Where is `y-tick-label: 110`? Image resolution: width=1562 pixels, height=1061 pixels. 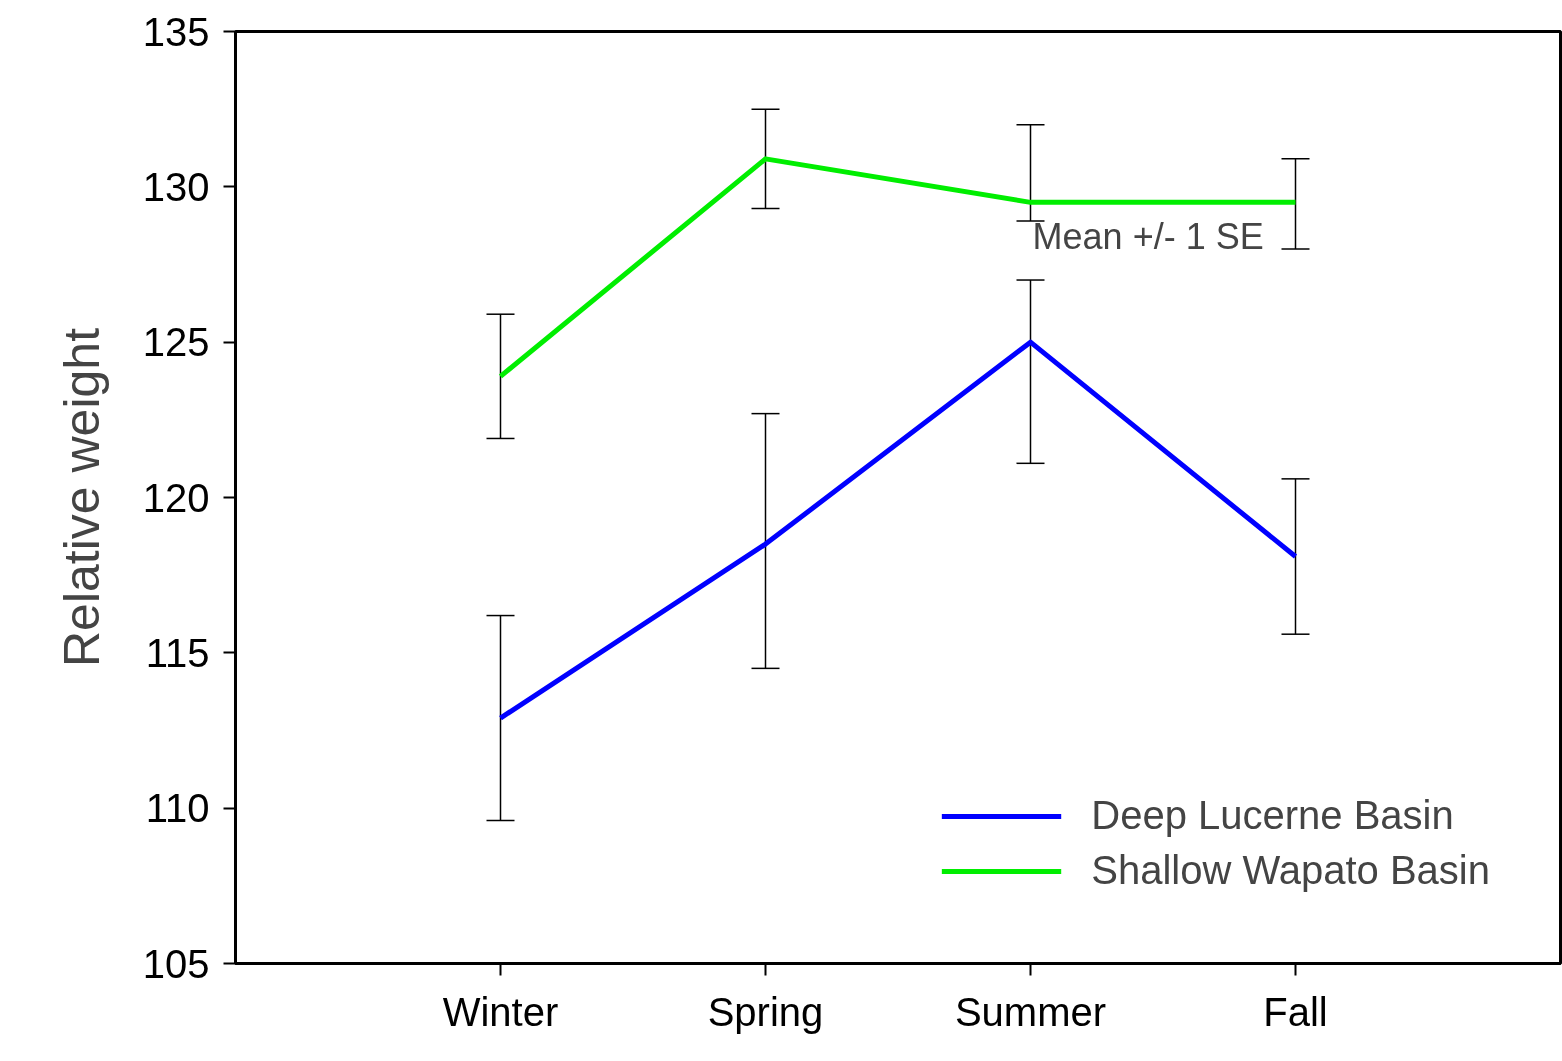 y-tick-label: 110 is located at coordinates (177, 808).